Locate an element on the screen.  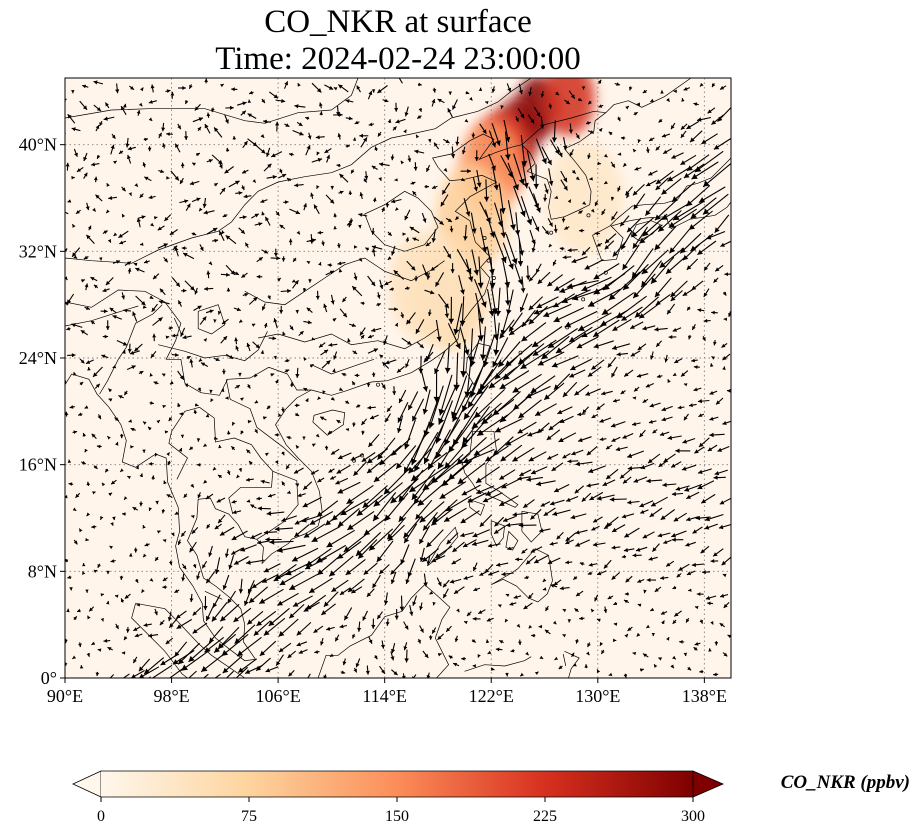
colorbar-tick-label: 150 is located at coordinates (397, 816).